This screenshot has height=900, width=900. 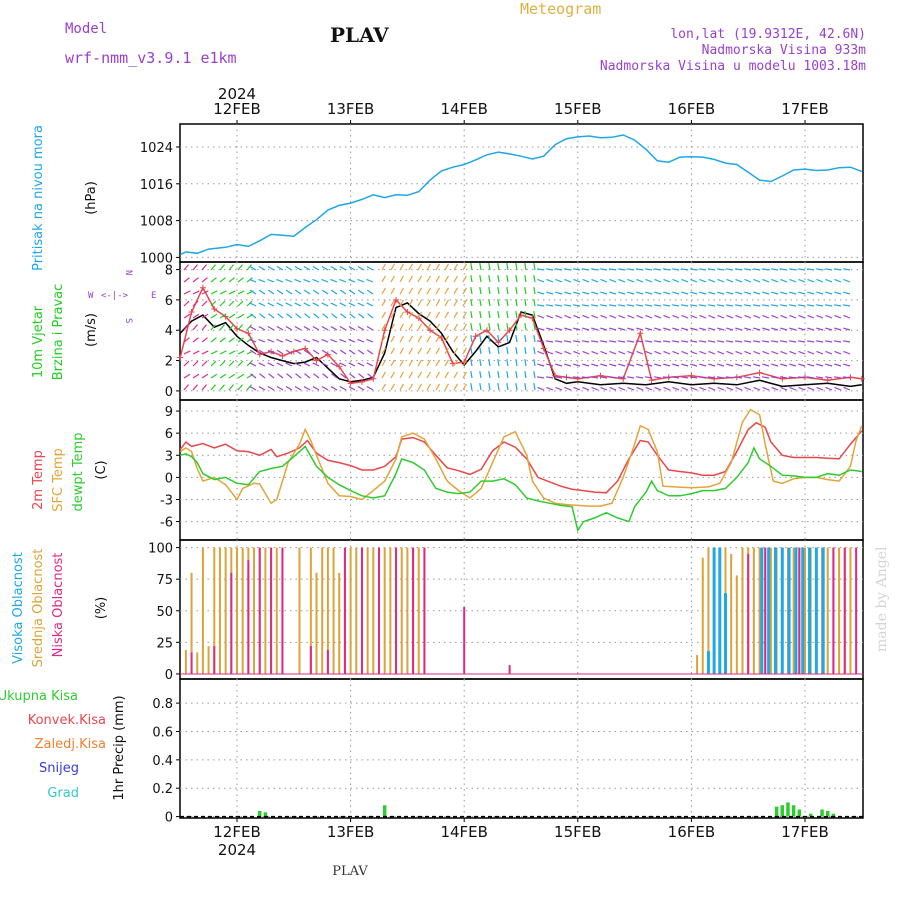 What do you see at coordinates (67, 720) in the screenshot?
I see `rain-conv-label: Konvek.Kisa` at bounding box center [67, 720].